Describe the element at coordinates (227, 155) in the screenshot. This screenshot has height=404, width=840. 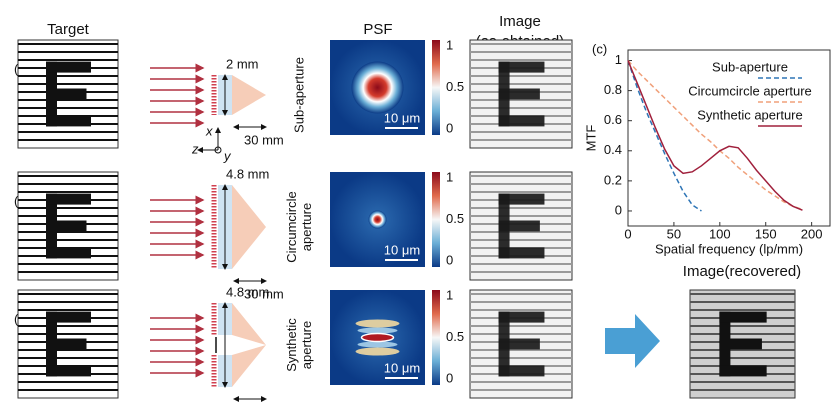
I see `axis-name: y` at that location.